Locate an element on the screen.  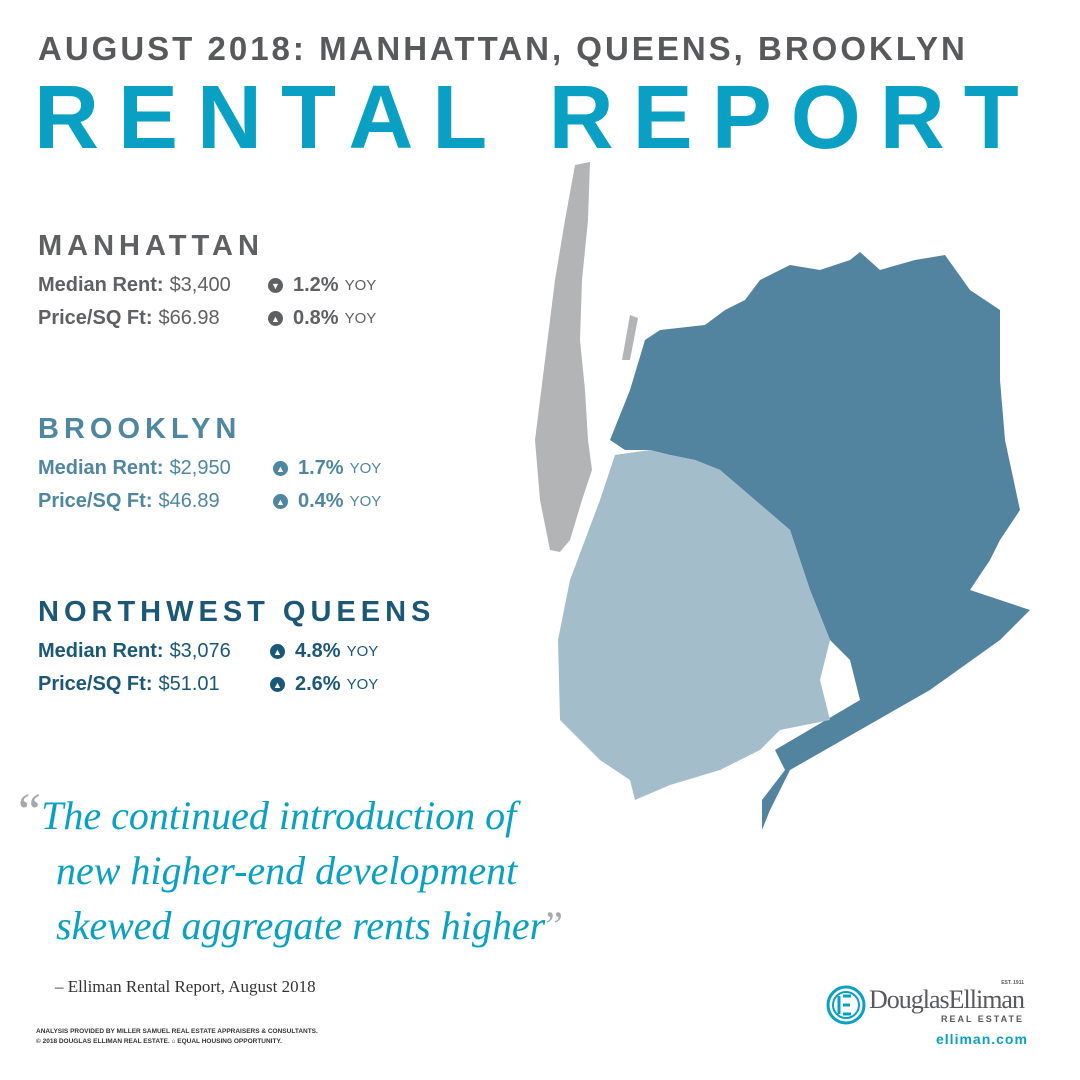
stat-value: $66.98 is located at coordinates (189, 318).